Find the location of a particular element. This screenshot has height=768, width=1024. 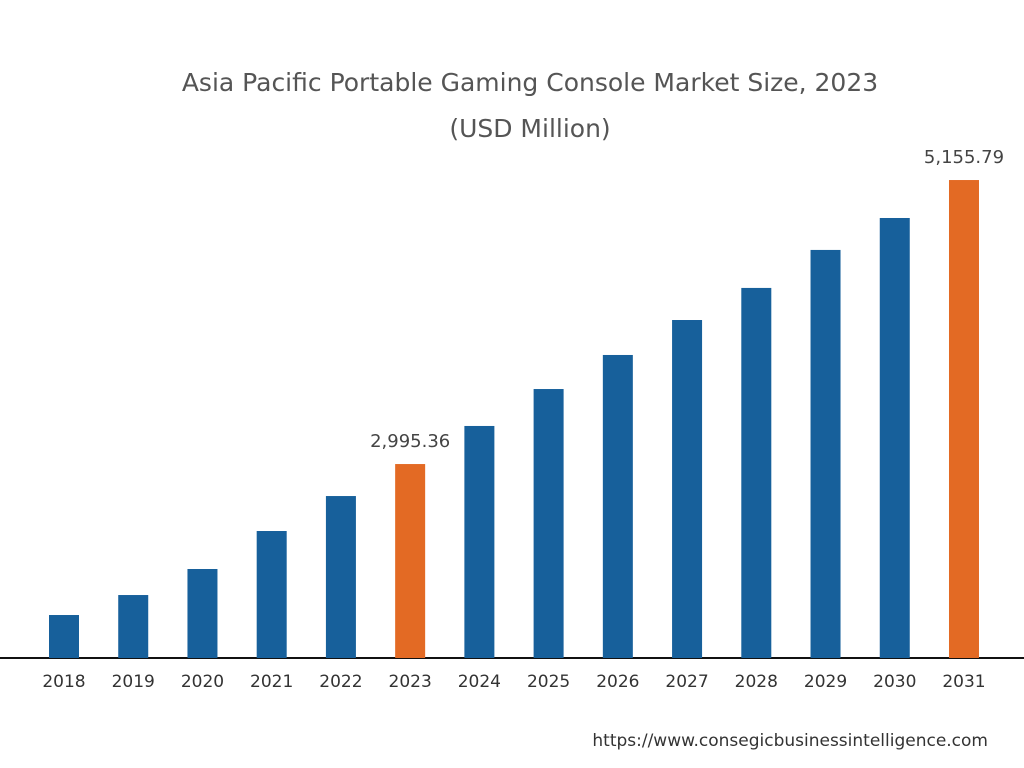

x-tick-label: 2027 is located at coordinates (686, 682).